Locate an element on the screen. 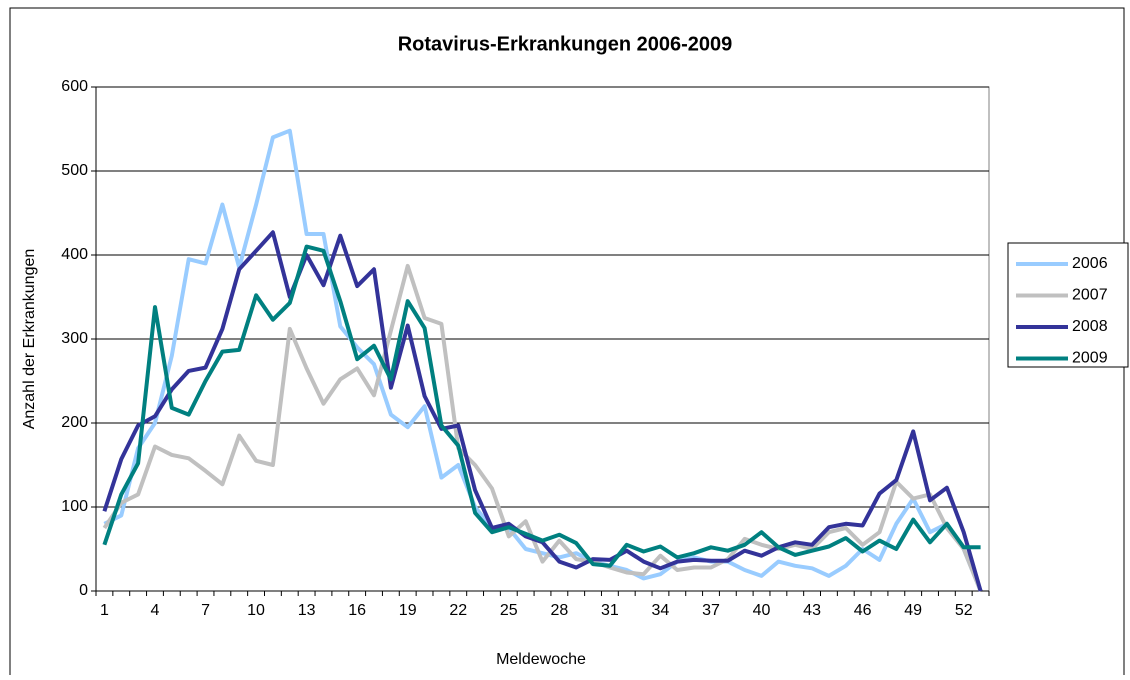 The image size is (1130, 680). x-tick-label: 16 is located at coordinates (357, 610).